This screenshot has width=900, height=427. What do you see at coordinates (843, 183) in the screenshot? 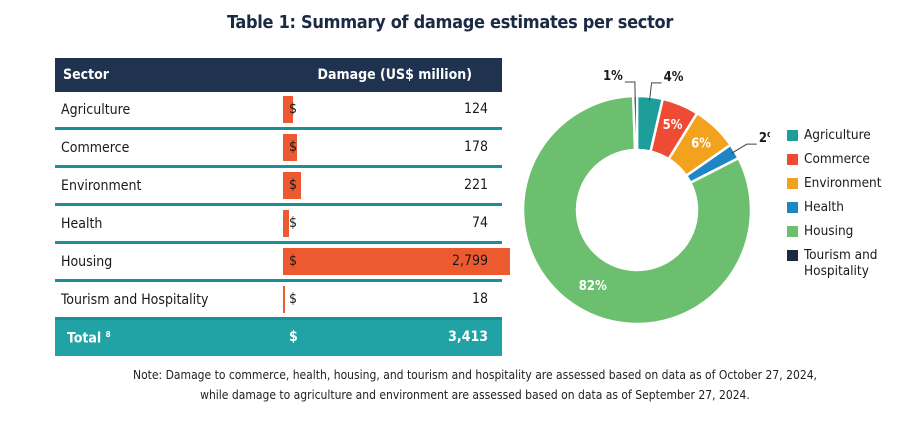
I see `legend-label: Environment` at bounding box center [843, 183].